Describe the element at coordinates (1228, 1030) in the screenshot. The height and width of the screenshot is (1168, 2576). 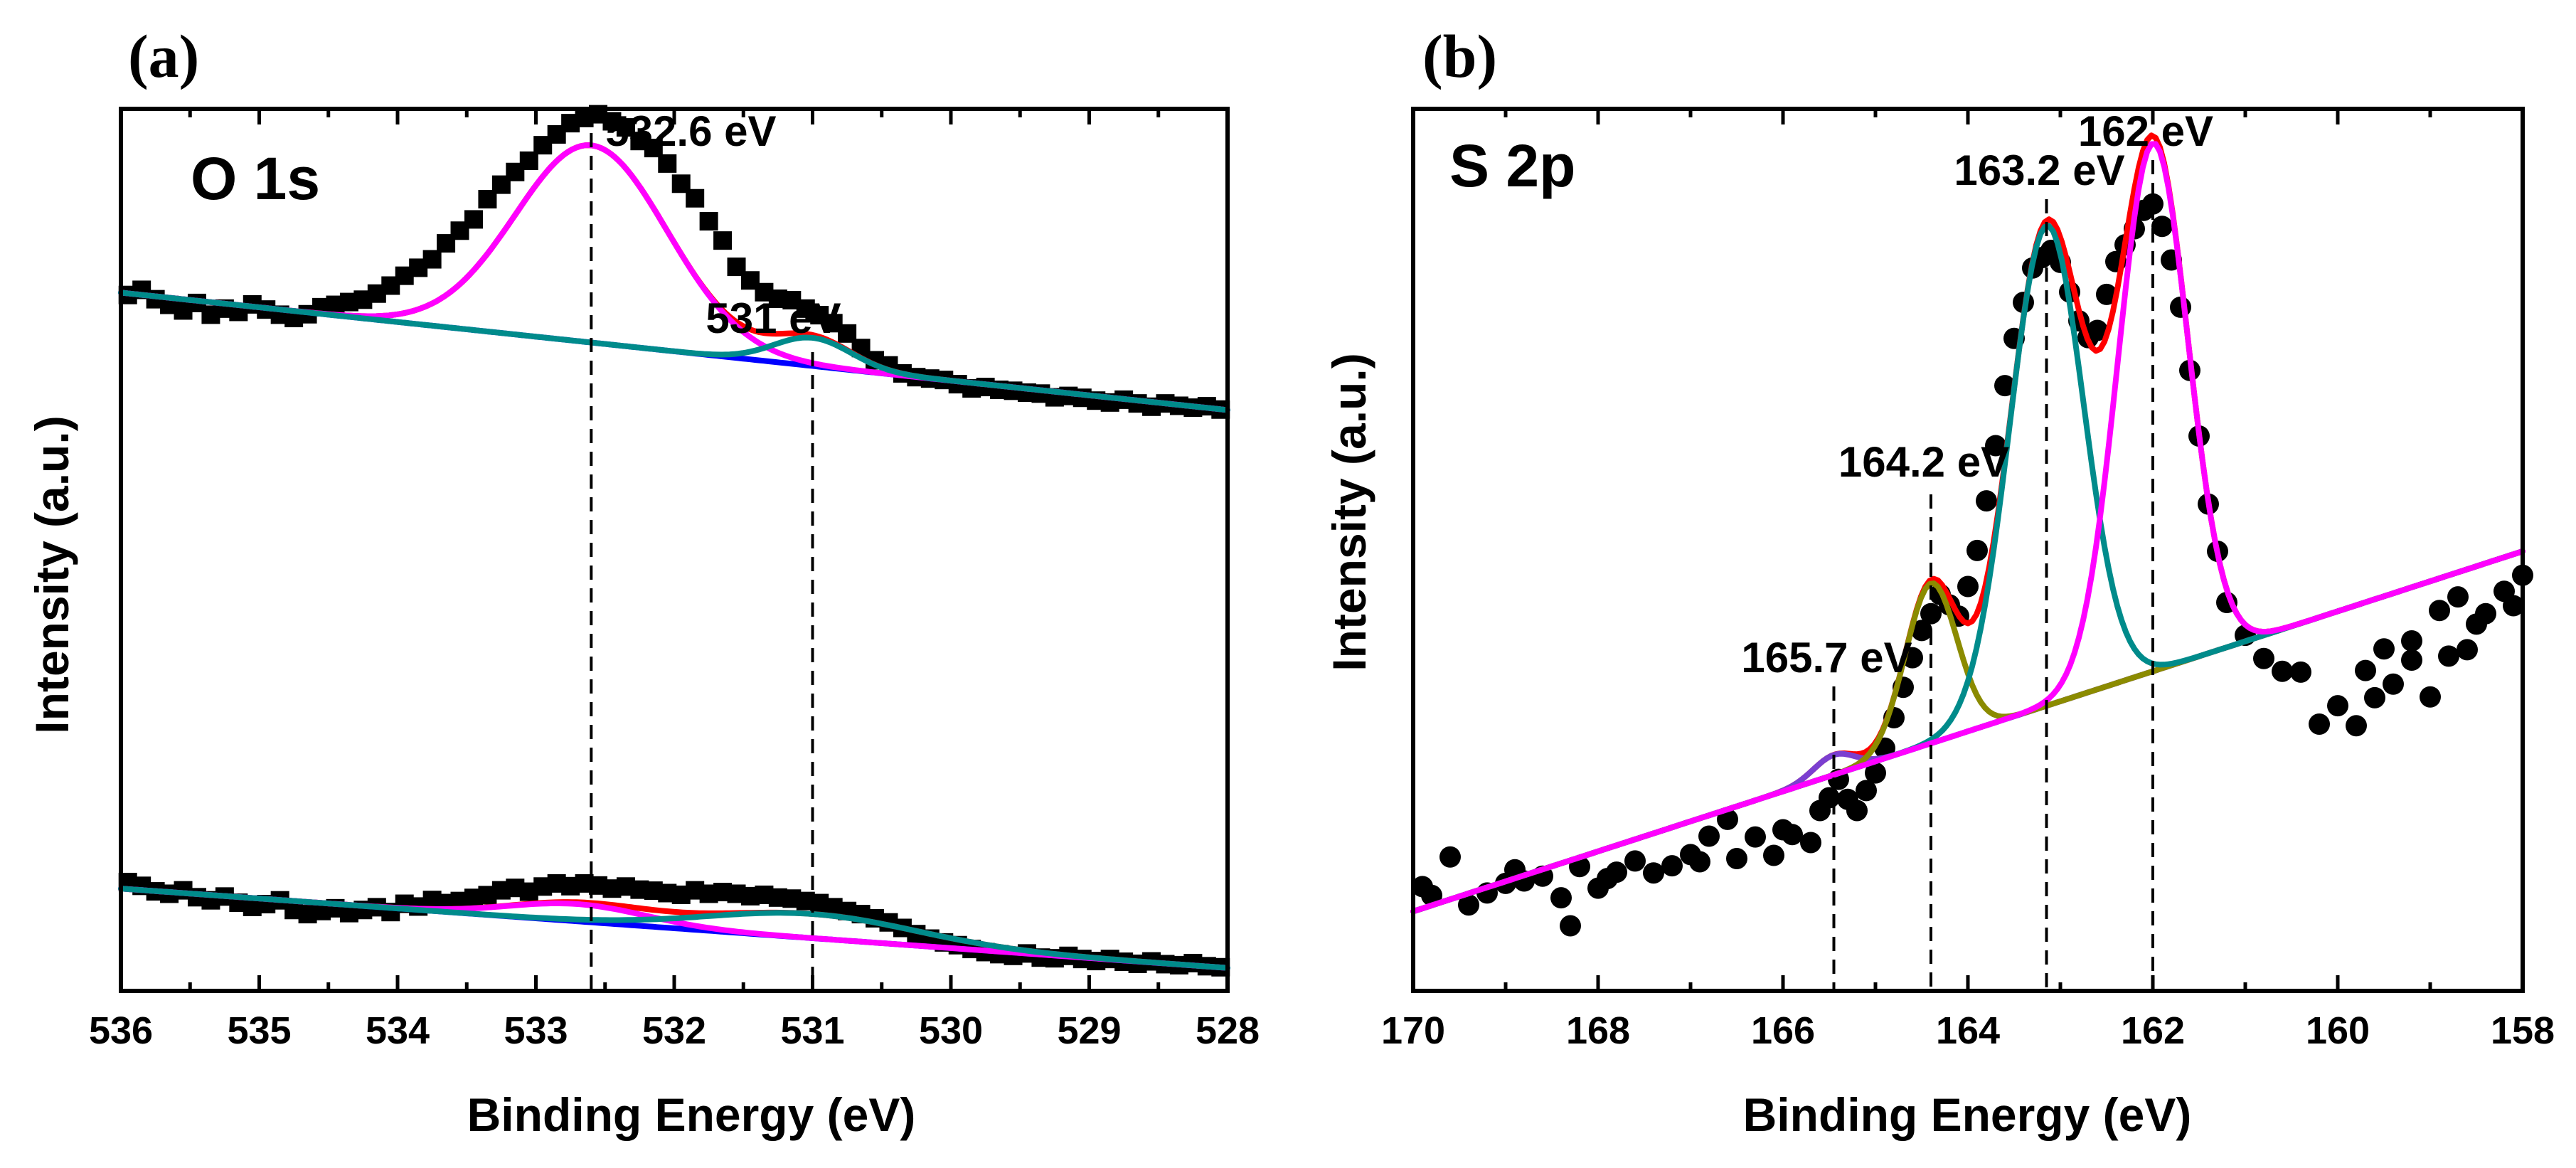
I see `x-tick-label: 528` at that location.